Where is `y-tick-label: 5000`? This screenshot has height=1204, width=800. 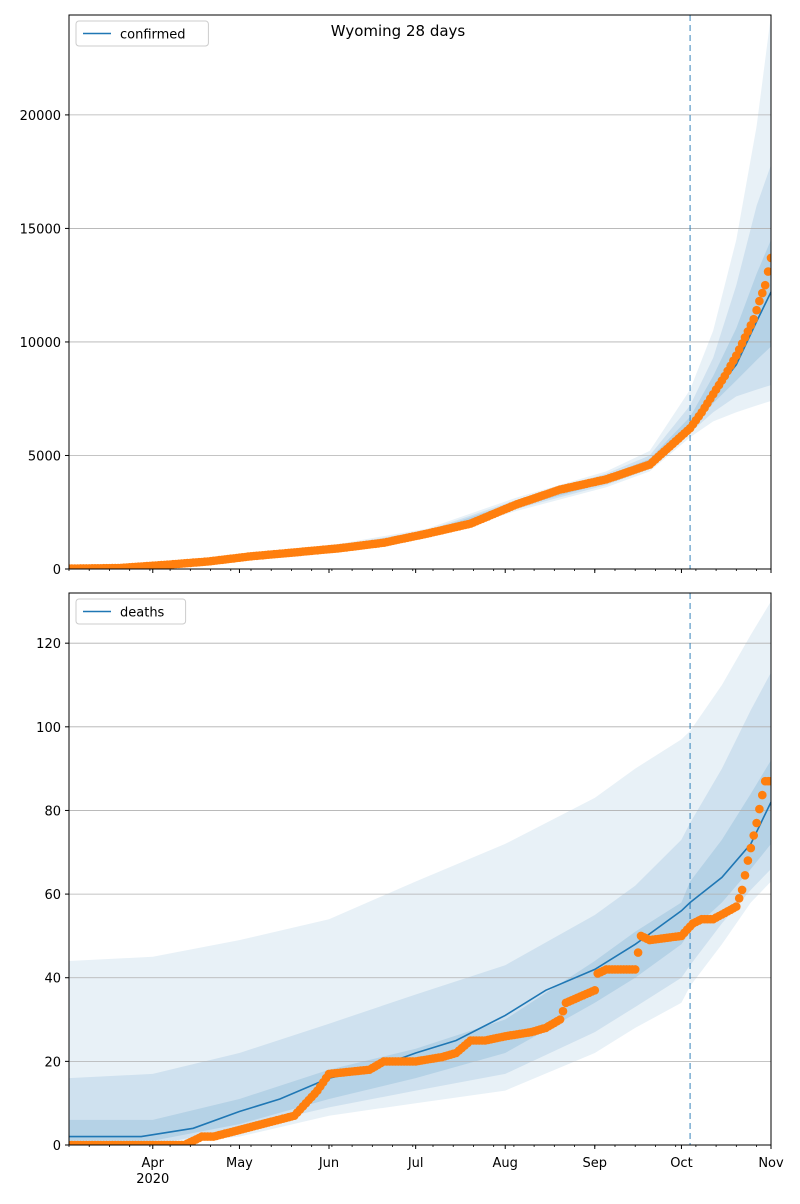
y-tick-label: 5000 is located at coordinates (44, 456).